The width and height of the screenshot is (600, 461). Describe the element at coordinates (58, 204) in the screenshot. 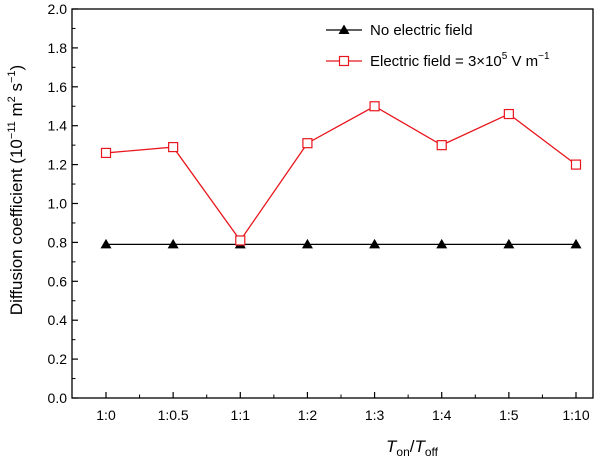

I see `y-tick-label: 1.0` at that location.